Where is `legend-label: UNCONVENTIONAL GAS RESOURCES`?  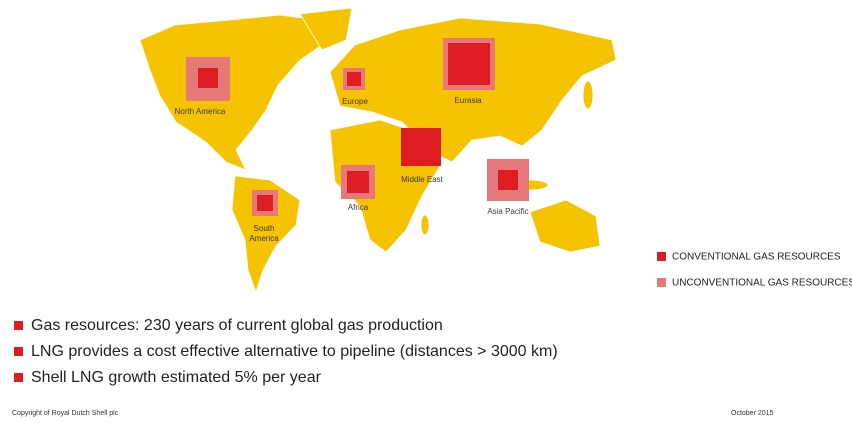
legend-label: UNCONVENTIONAL GAS RESOURCES is located at coordinates (762, 283).